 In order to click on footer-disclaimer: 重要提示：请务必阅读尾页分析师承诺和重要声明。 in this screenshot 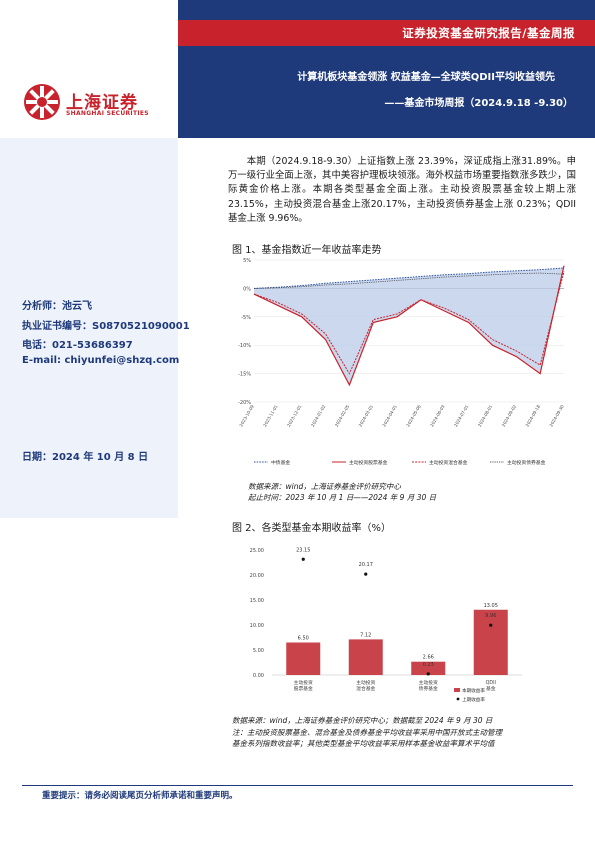, I will do `click(140, 796)`.